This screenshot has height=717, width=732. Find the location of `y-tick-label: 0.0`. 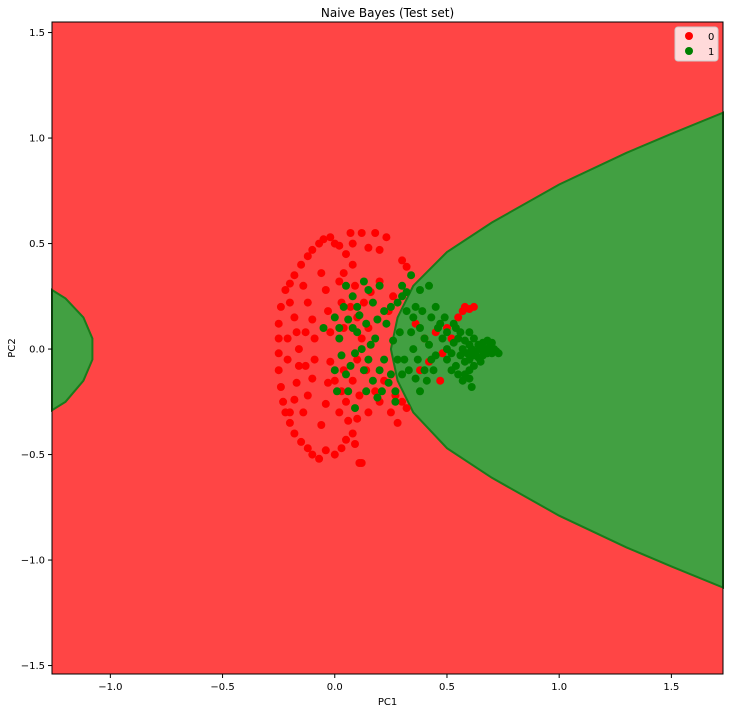

y-tick-label: 0.0 is located at coordinates (37, 350).